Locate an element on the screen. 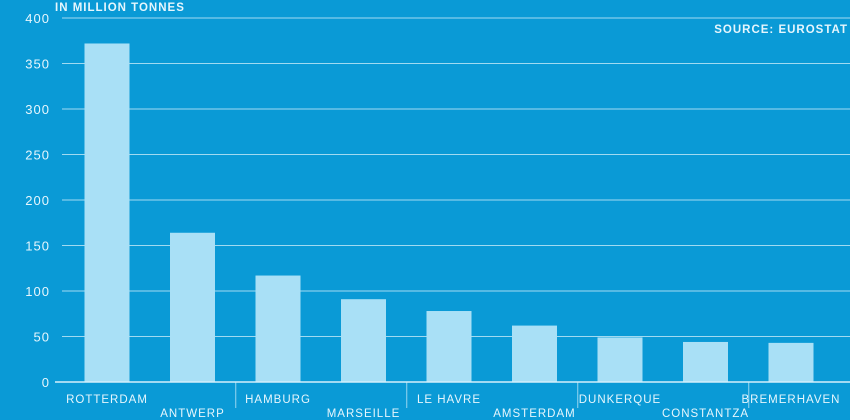 The height and width of the screenshot is (420, 850). bar-dunkerque is located at coordinates (620, 359).